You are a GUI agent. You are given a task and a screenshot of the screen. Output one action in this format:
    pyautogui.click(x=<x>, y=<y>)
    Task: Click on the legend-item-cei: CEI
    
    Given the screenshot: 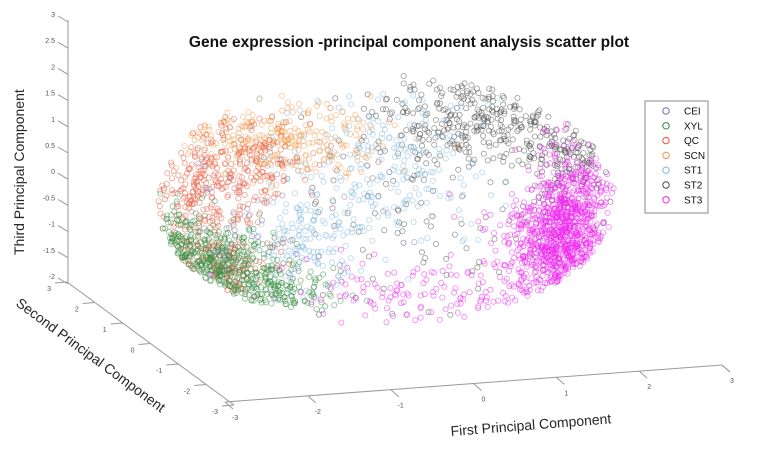 What is the action you would take?
    pyautogui.click(x=681, y=112)
    